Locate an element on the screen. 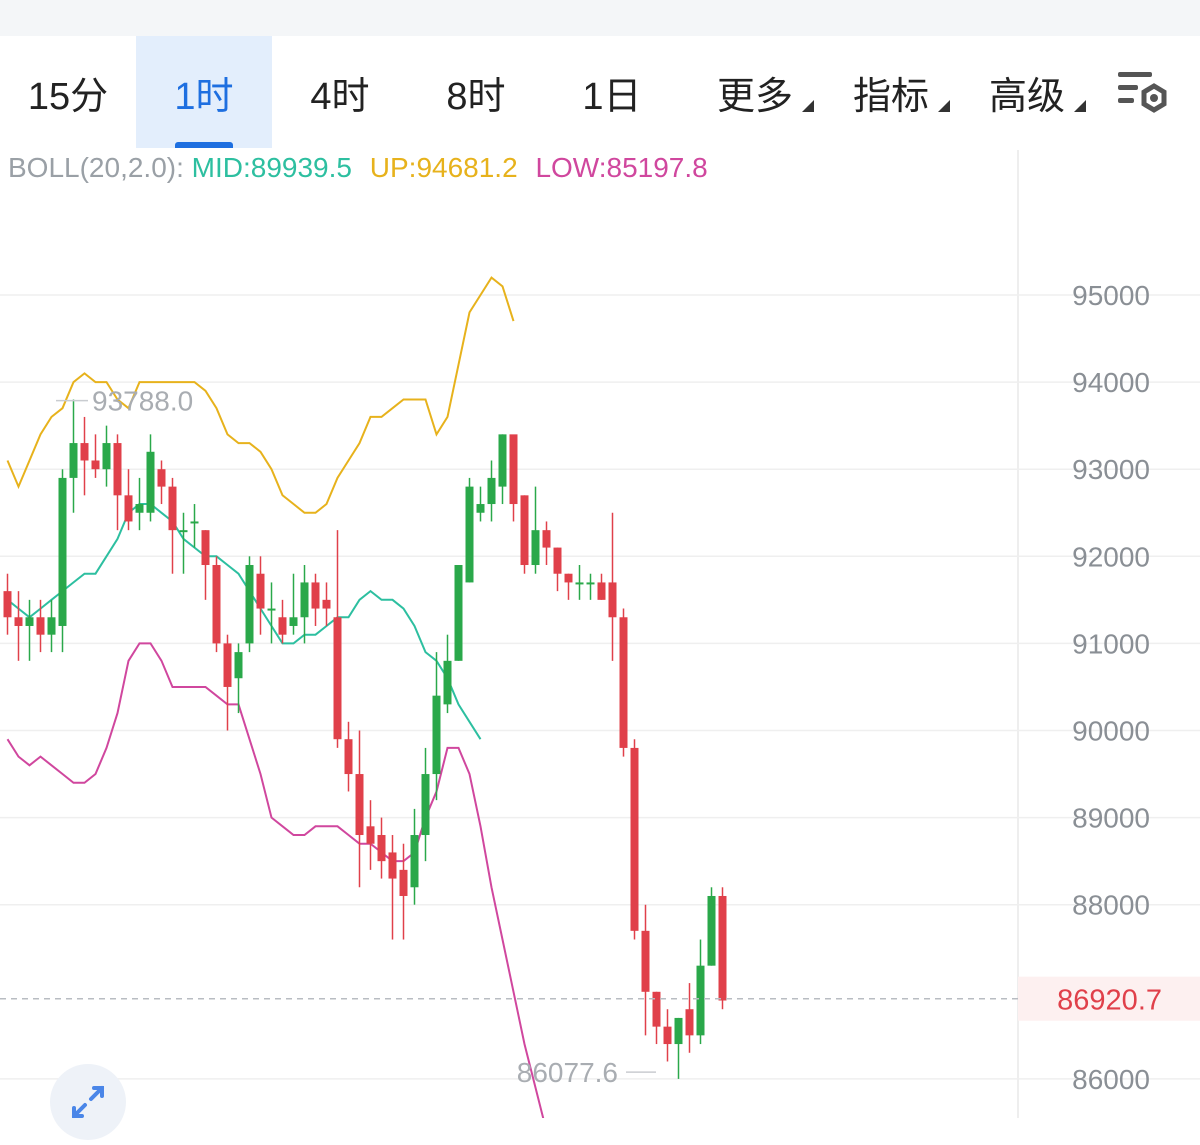 The height and width of the screenshot is (1145, 1200). low-price-marker: 86077.6 is located at coordinates (567, 1072).